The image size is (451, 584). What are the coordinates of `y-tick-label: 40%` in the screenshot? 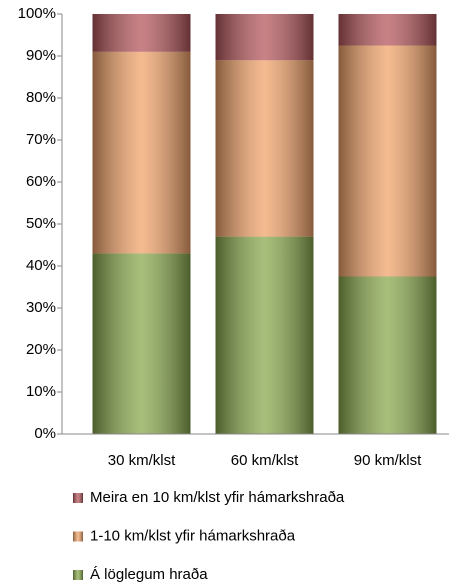 It's located at (41, 265).